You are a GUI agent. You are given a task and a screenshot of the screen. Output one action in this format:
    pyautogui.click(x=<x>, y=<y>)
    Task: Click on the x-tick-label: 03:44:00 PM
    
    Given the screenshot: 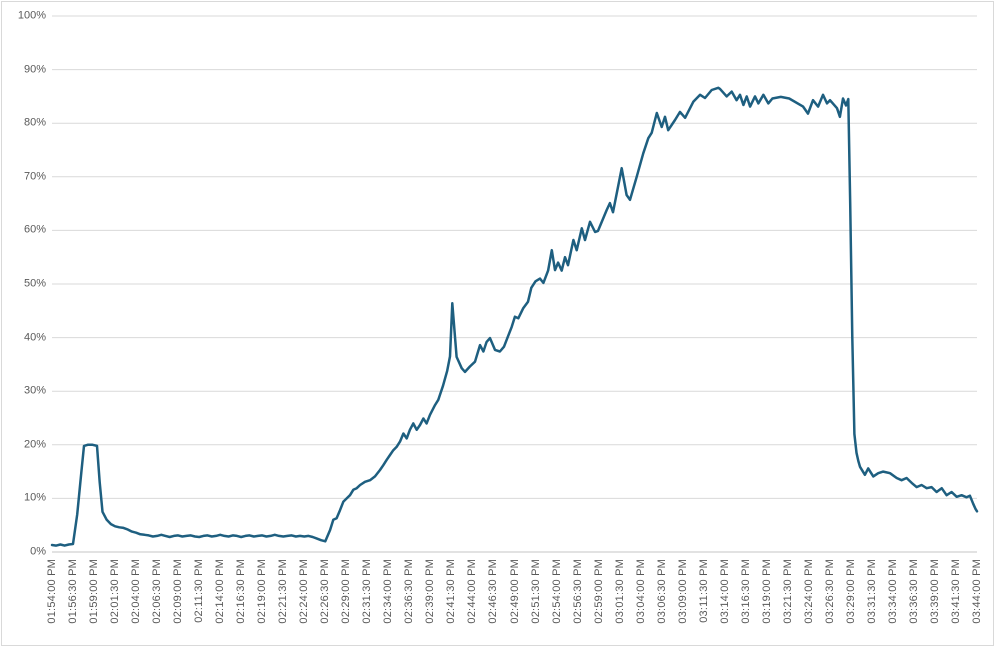 What is the action you would take?
    pyautogui.click(x=977, y=591)
    